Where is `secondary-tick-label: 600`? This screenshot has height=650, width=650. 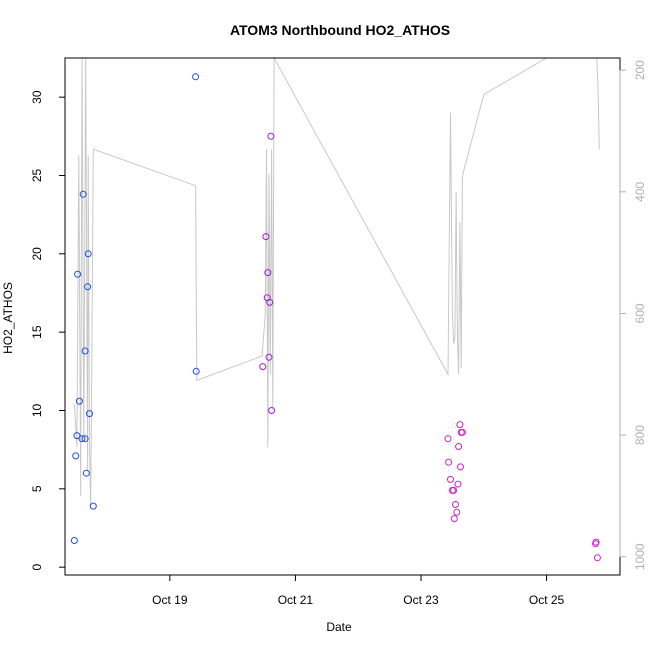 secondary-tick-label: 600 is located at coordinates (640, 313).